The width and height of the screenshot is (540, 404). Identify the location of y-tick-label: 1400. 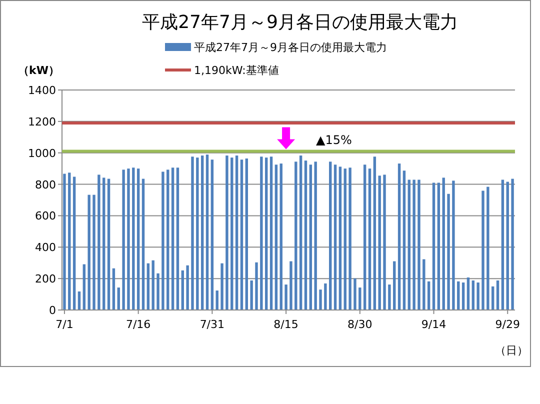
(42, 90).